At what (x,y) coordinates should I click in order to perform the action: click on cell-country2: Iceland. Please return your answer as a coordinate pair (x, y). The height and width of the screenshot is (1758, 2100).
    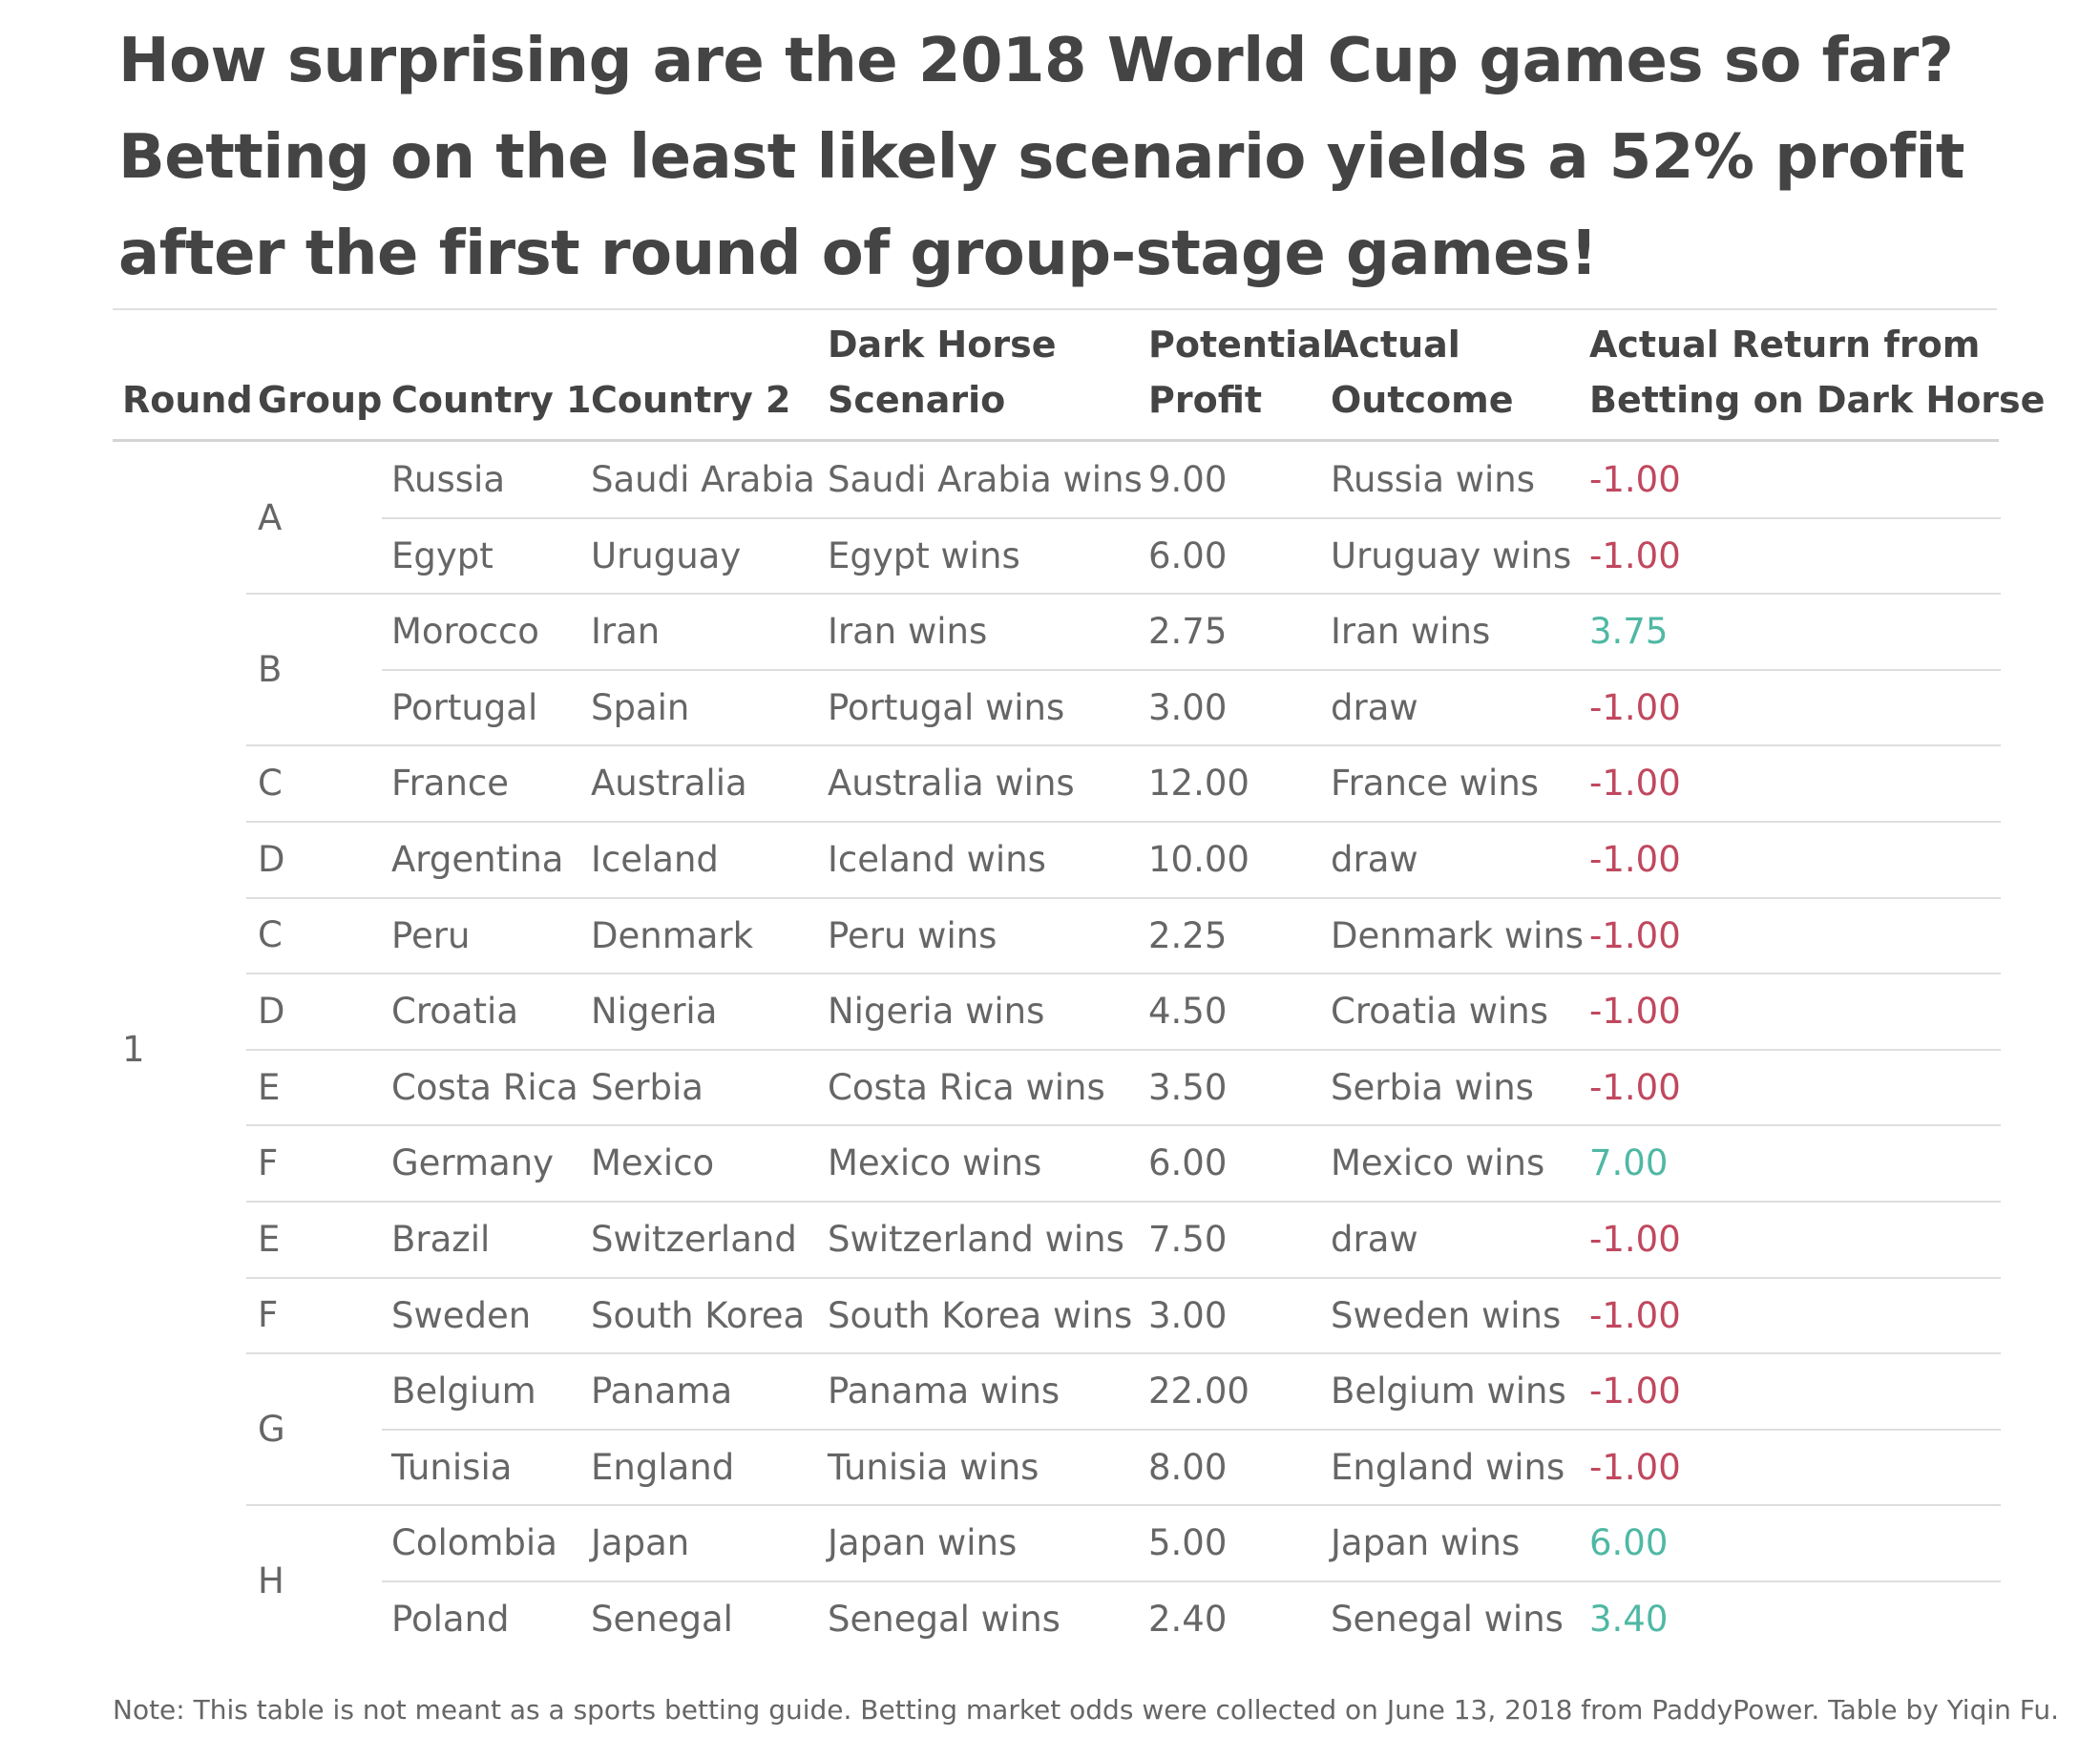
    Looking at the image, I should click on (655, 859).